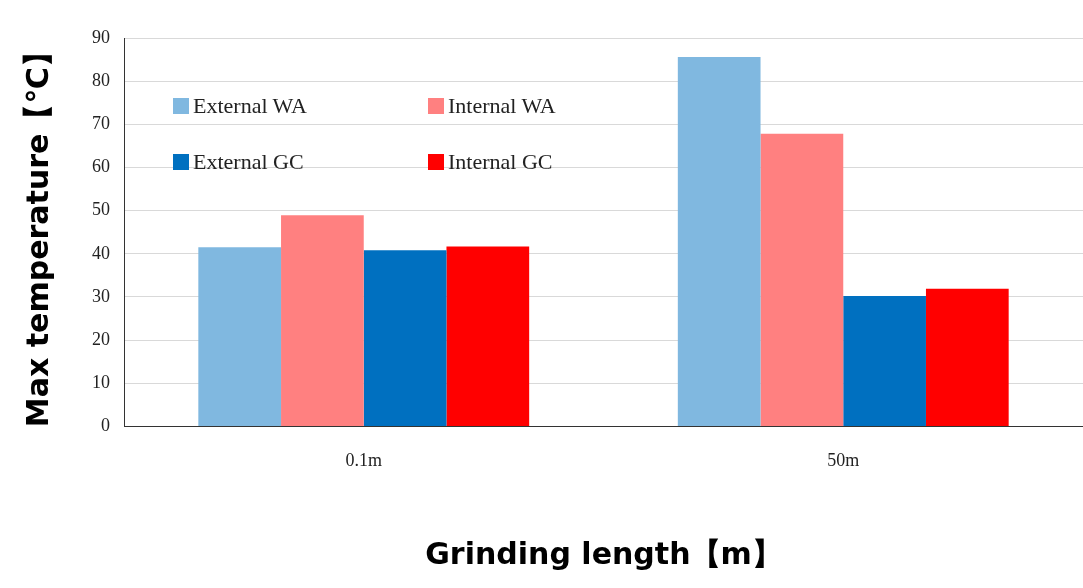 The height and width of the screenshot is (588, 1083). Describe the element at coordinates (37, 232) in the screenshot. I see `y-axis-title: Max temperature【℃】` at that location.